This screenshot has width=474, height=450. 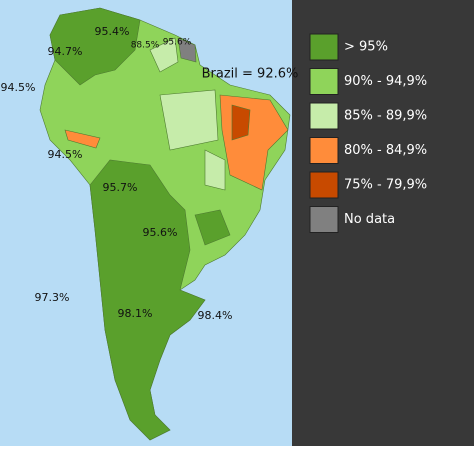 What do you see at coordinates (120, 187) in the screenshot?
I see `map-label: 95.7%` at bounding box center [120, 187].